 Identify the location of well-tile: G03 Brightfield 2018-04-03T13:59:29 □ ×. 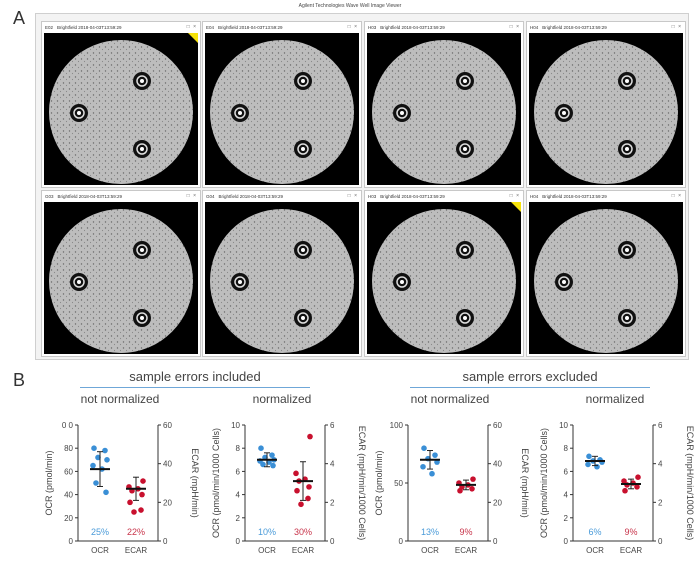
(121, 273).